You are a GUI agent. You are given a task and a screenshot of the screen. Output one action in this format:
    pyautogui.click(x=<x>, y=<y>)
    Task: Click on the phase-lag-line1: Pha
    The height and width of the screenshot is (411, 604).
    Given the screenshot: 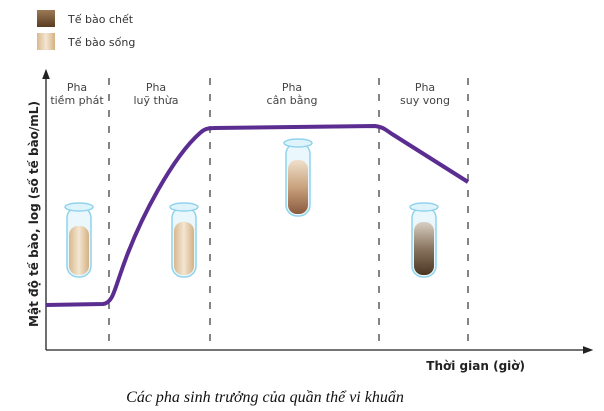 What is the action you would take?
    pyautogui.click(x=77, y=87)
    